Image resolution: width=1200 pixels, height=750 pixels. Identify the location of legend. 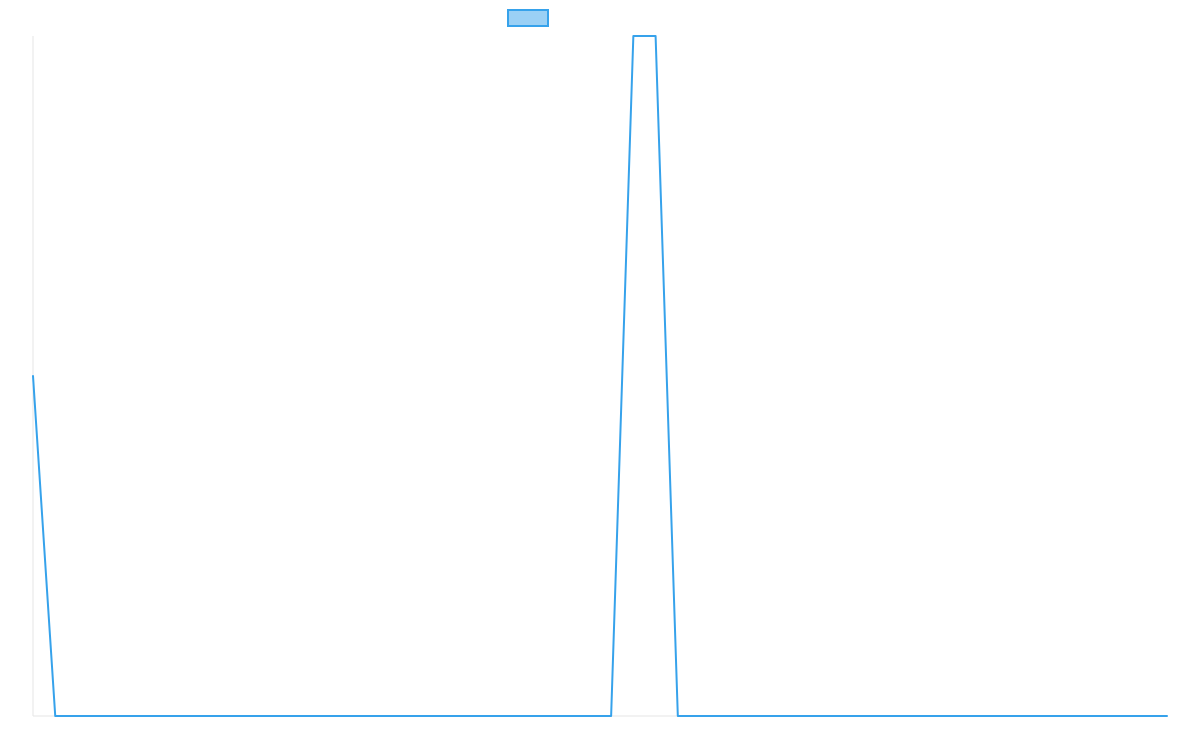
(528, 18).